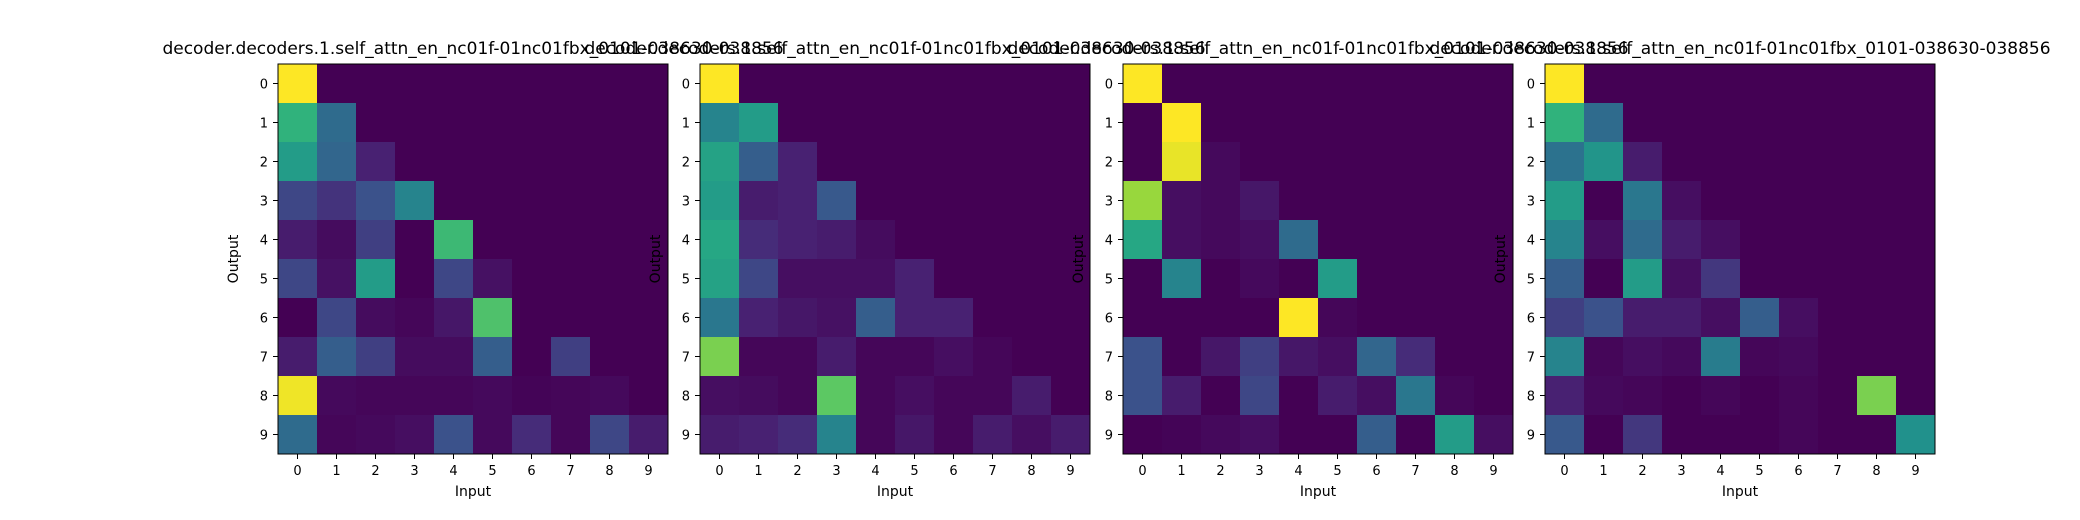  Describe the element at coordinates (1740, 492) in the screenshot. I see `x-axis-label: Input` at that location.